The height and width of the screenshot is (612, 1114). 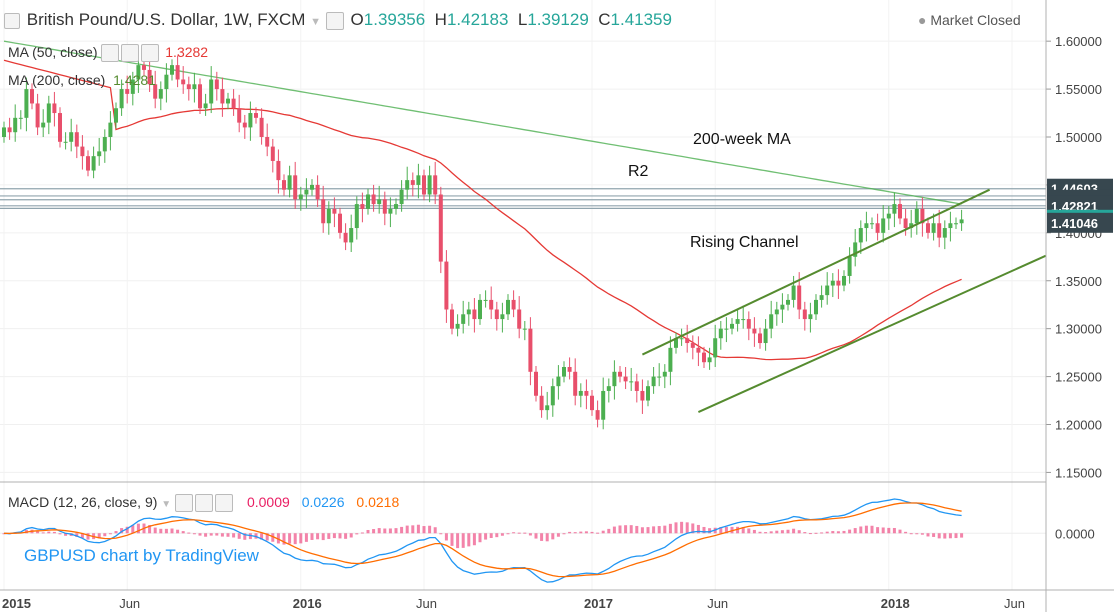 I want to click on ma50-legend: MA (50, close) 1.3282, so click(x=108, y=53).